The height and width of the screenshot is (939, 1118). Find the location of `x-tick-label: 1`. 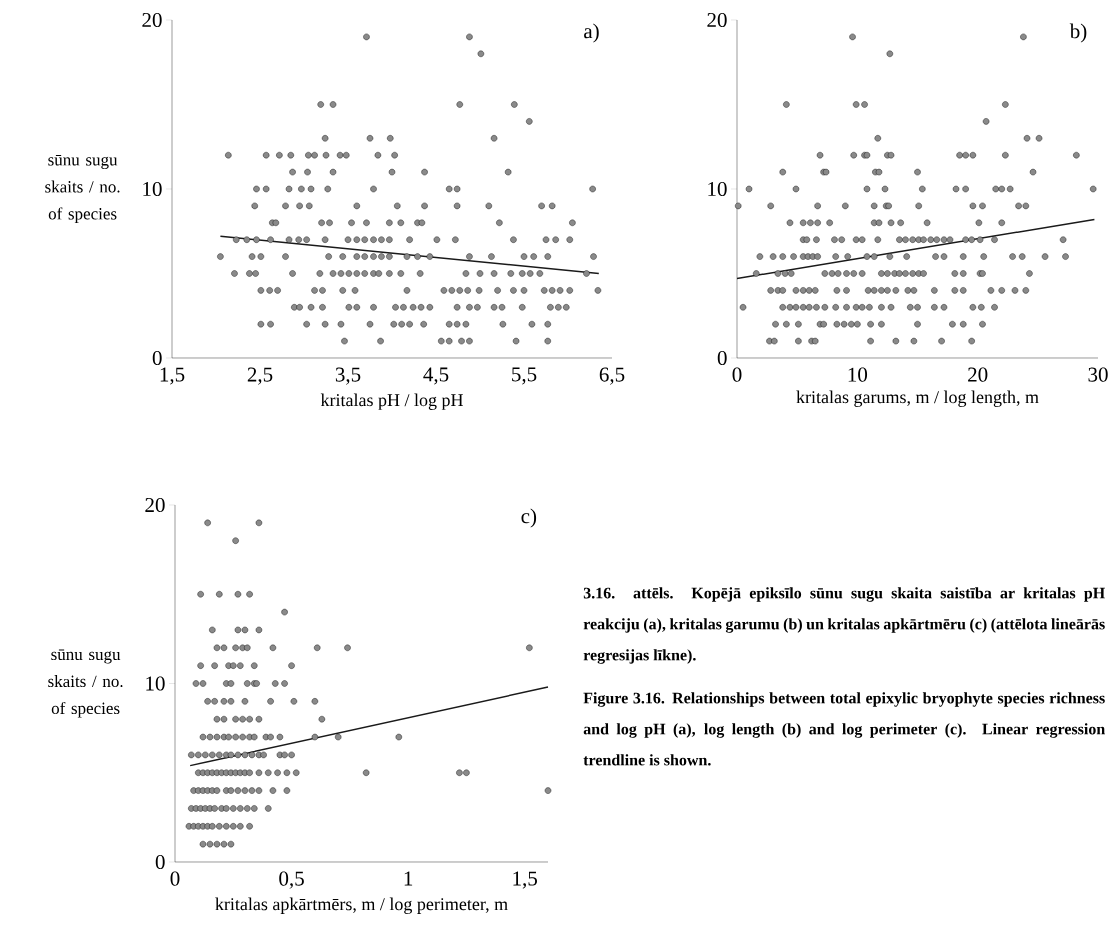

x-tick-label: 1 is located at coordinates (408, 878).